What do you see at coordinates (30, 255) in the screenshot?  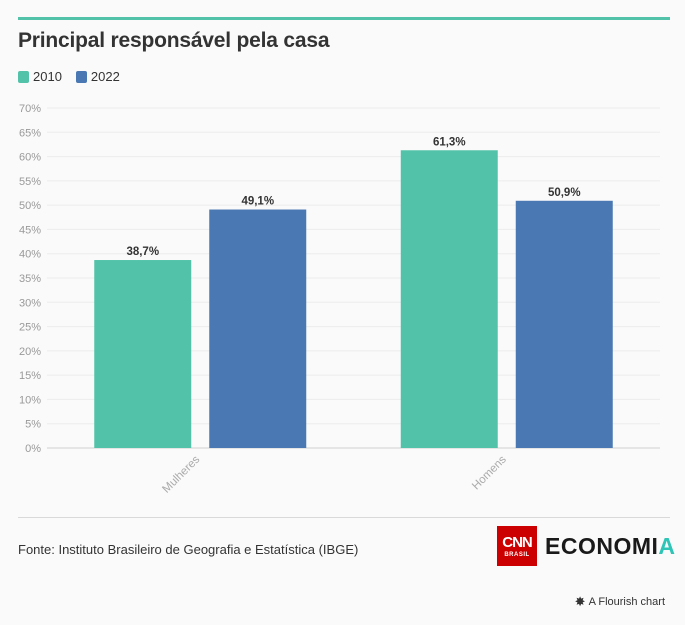 I see `y-tick-label: 40%` at bounding box center [30, 255].